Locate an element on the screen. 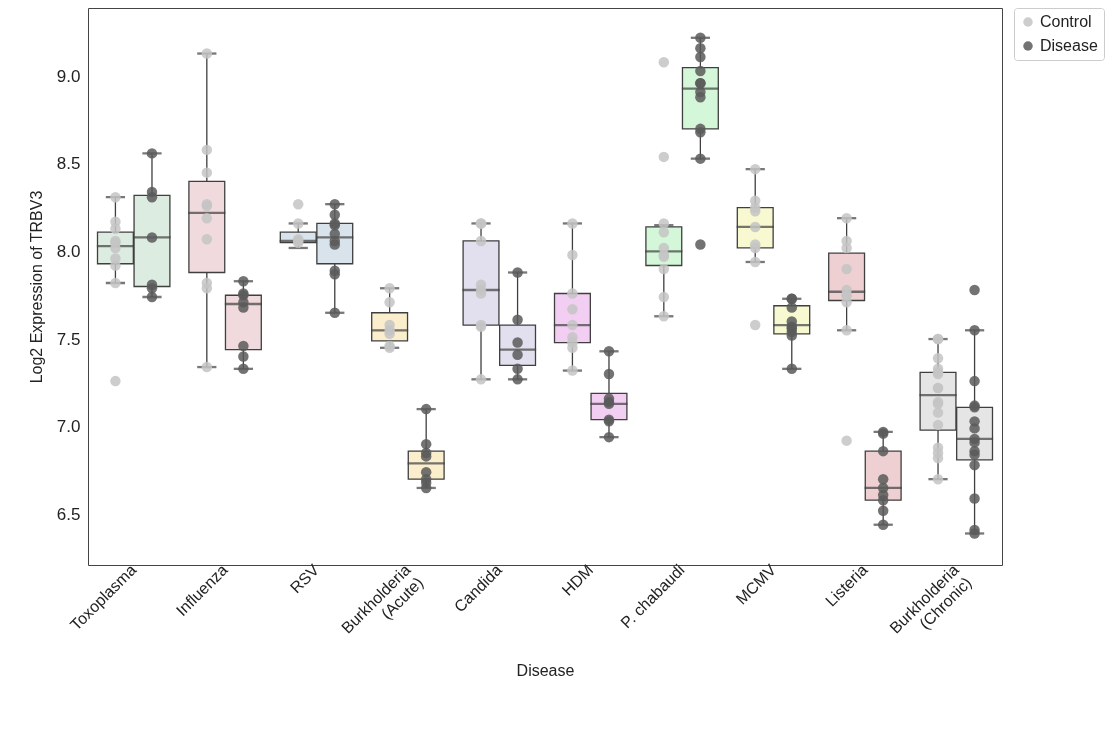 This screenshot has height=729, width=1120. x-axis-title: Disease is located at coordinates (545, 671).